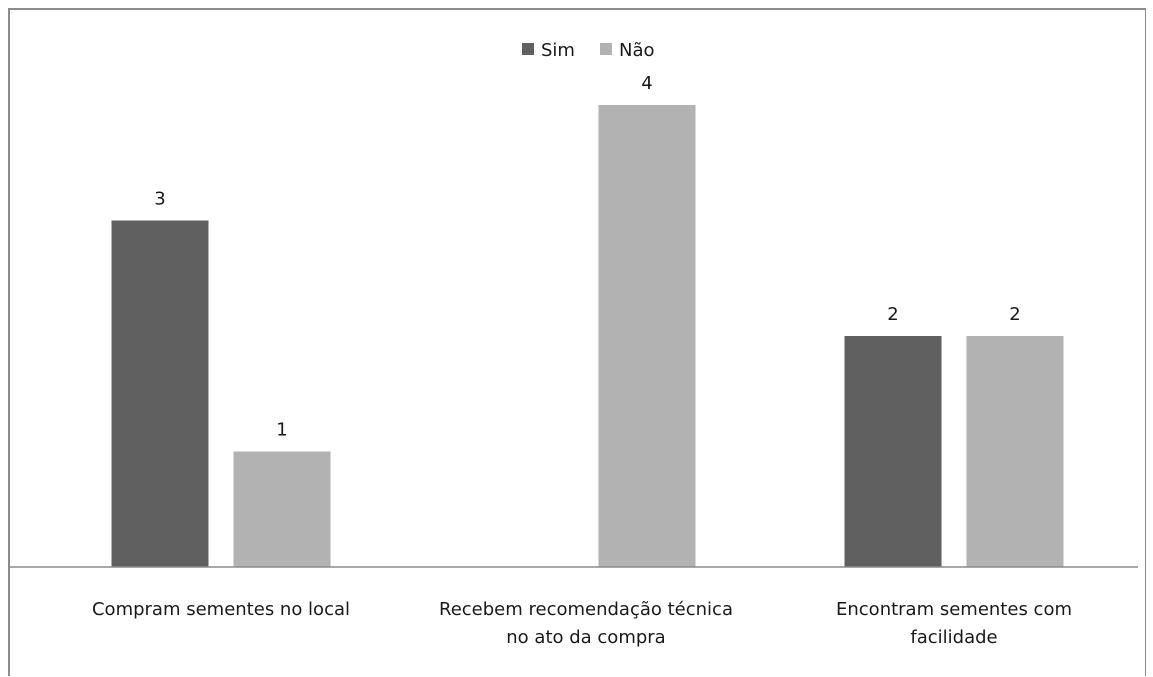 The image size is (1153, 677). I want to click on legend-label: Sim, so click(558, 50).